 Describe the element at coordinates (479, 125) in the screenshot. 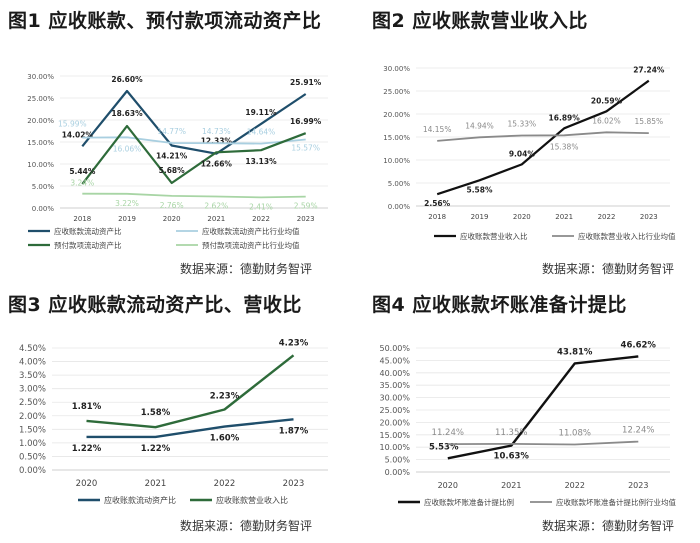

I see `data-label: 14.94%` at that location.